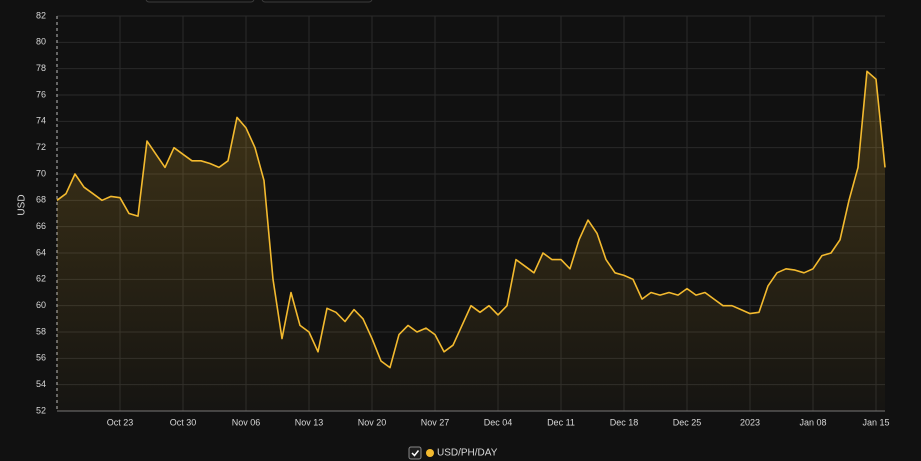 The image size is (921, 461). I want to click on legend-checkbox, so click(415, 453).